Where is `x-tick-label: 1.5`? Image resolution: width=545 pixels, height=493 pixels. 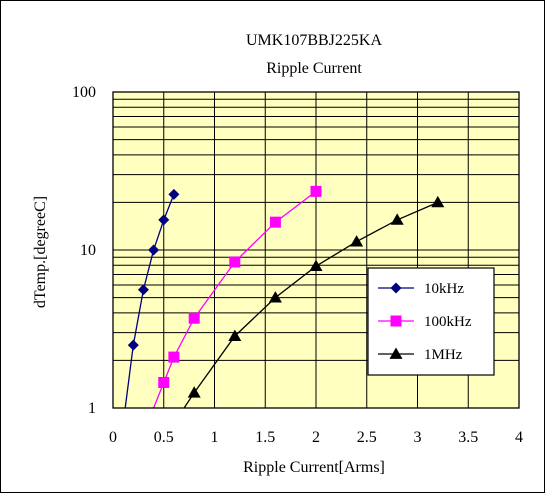 x-tick-label: 1.5 is located at coordinates (265, 437).